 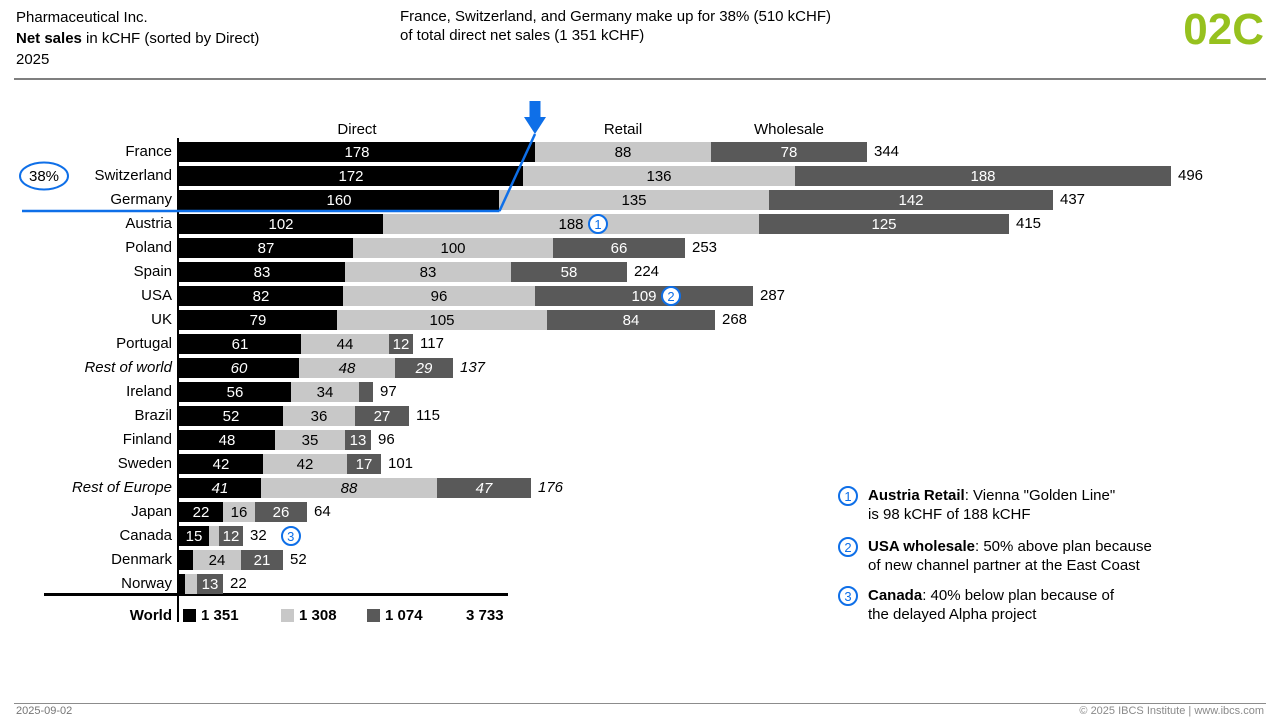 I want to click on total-label-japan: 64, so click(x=322, y=511).